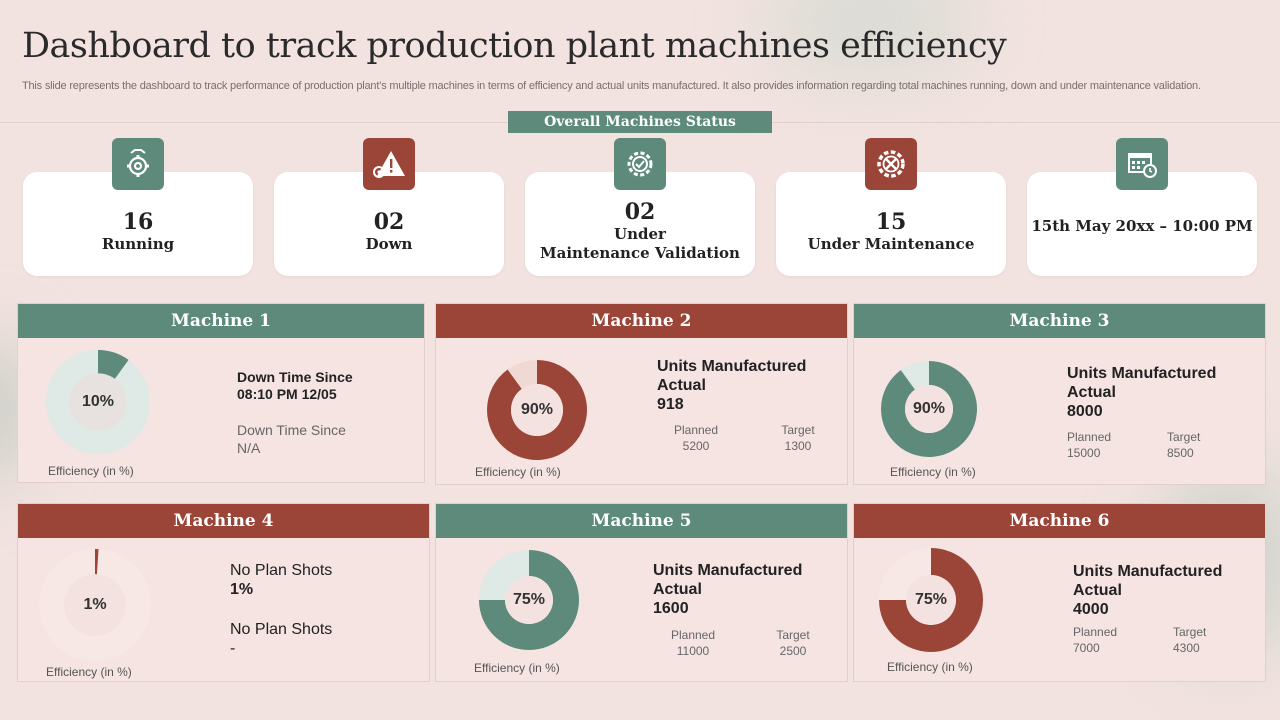 This screenshot has width=1280, height=720. Describe the element at coordinates (671, 608) in the screenshot. I see `machine-5-actual-value: 1600` at that location.